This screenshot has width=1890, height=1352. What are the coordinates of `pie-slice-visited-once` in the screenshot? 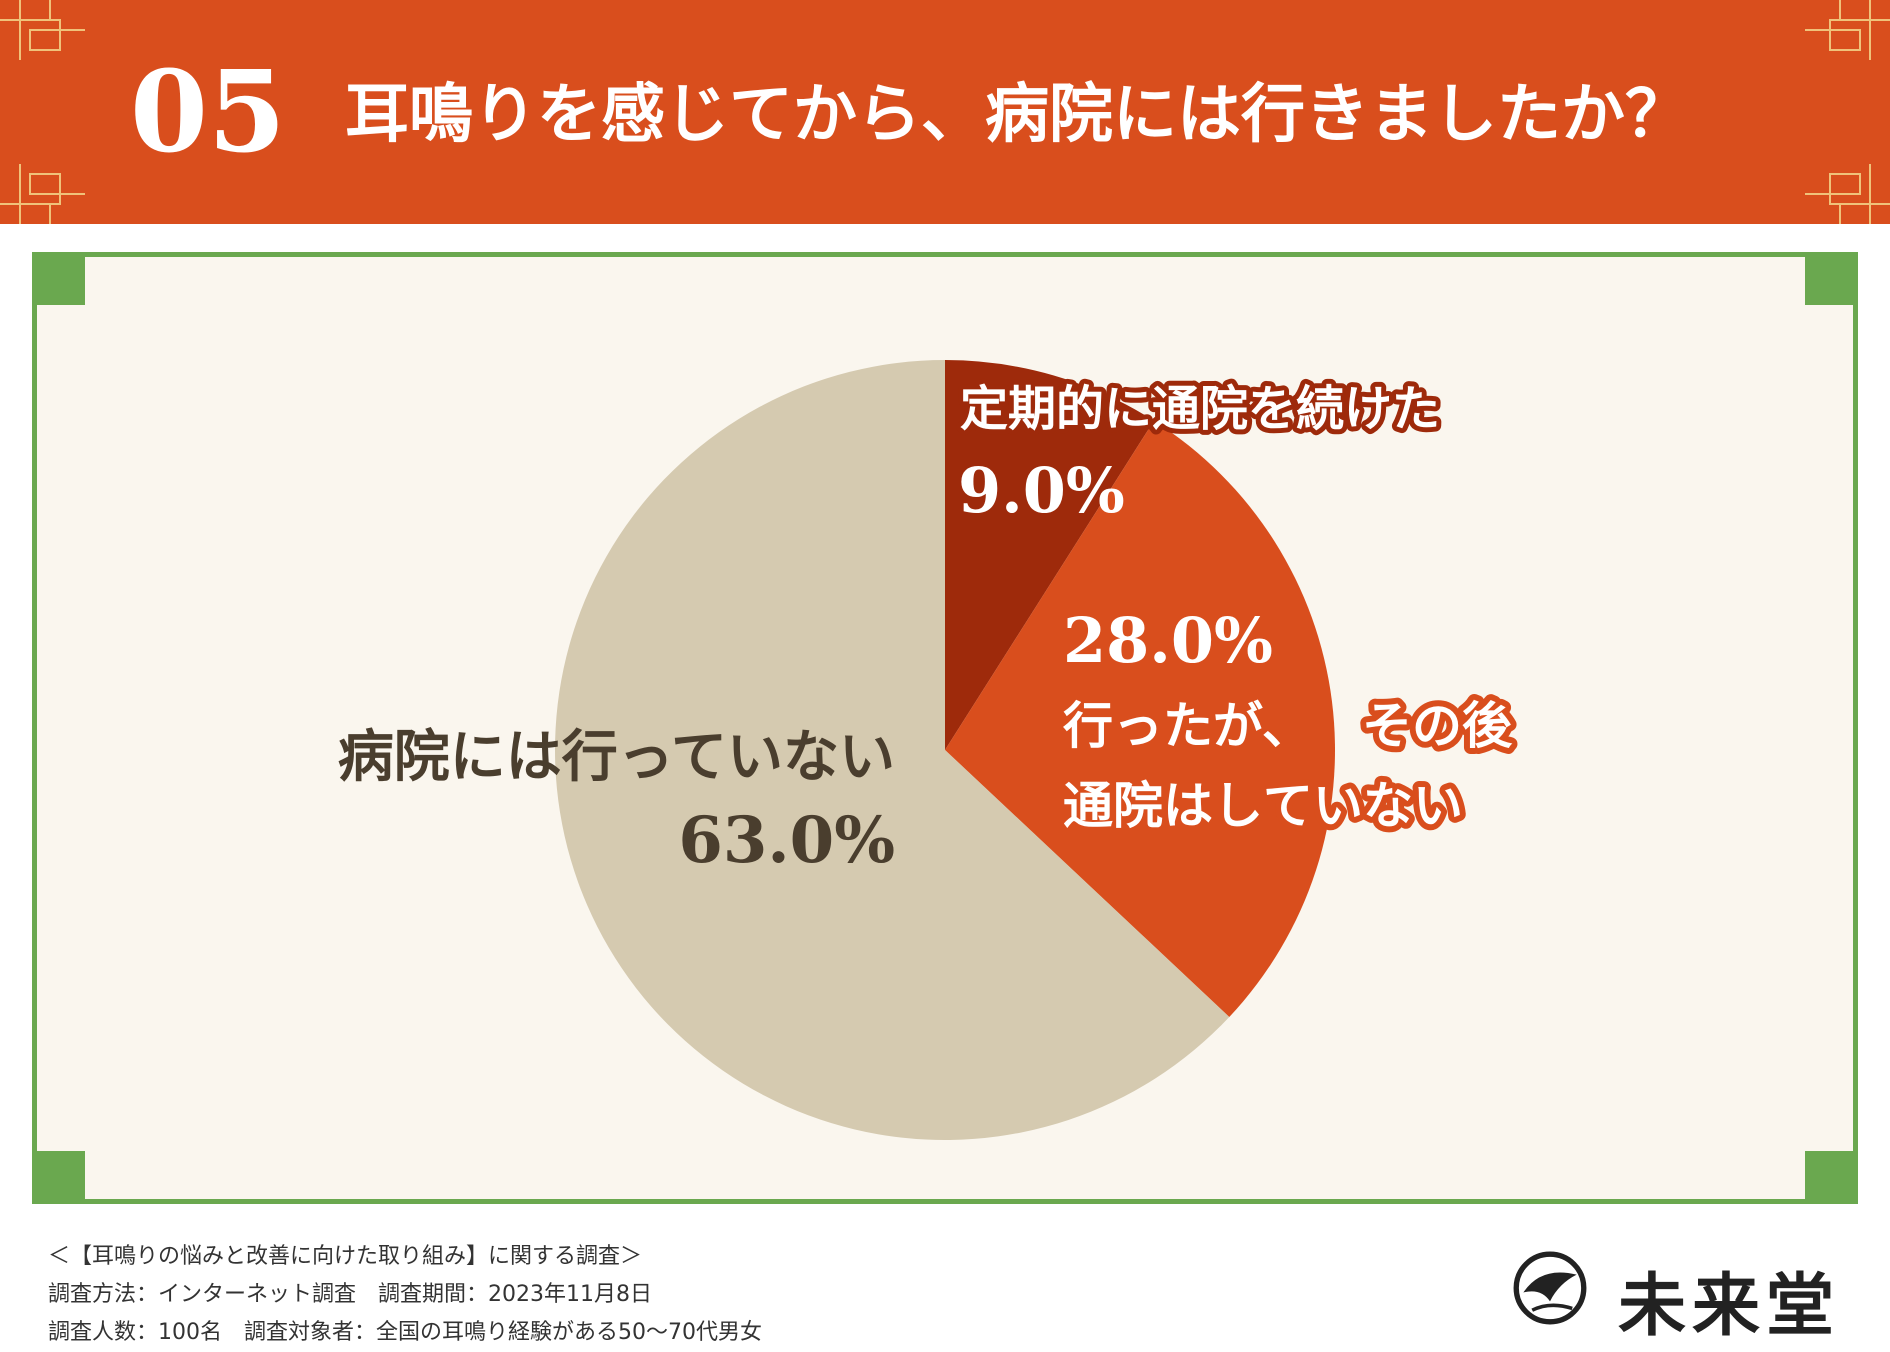 It's located at (1140, 718).